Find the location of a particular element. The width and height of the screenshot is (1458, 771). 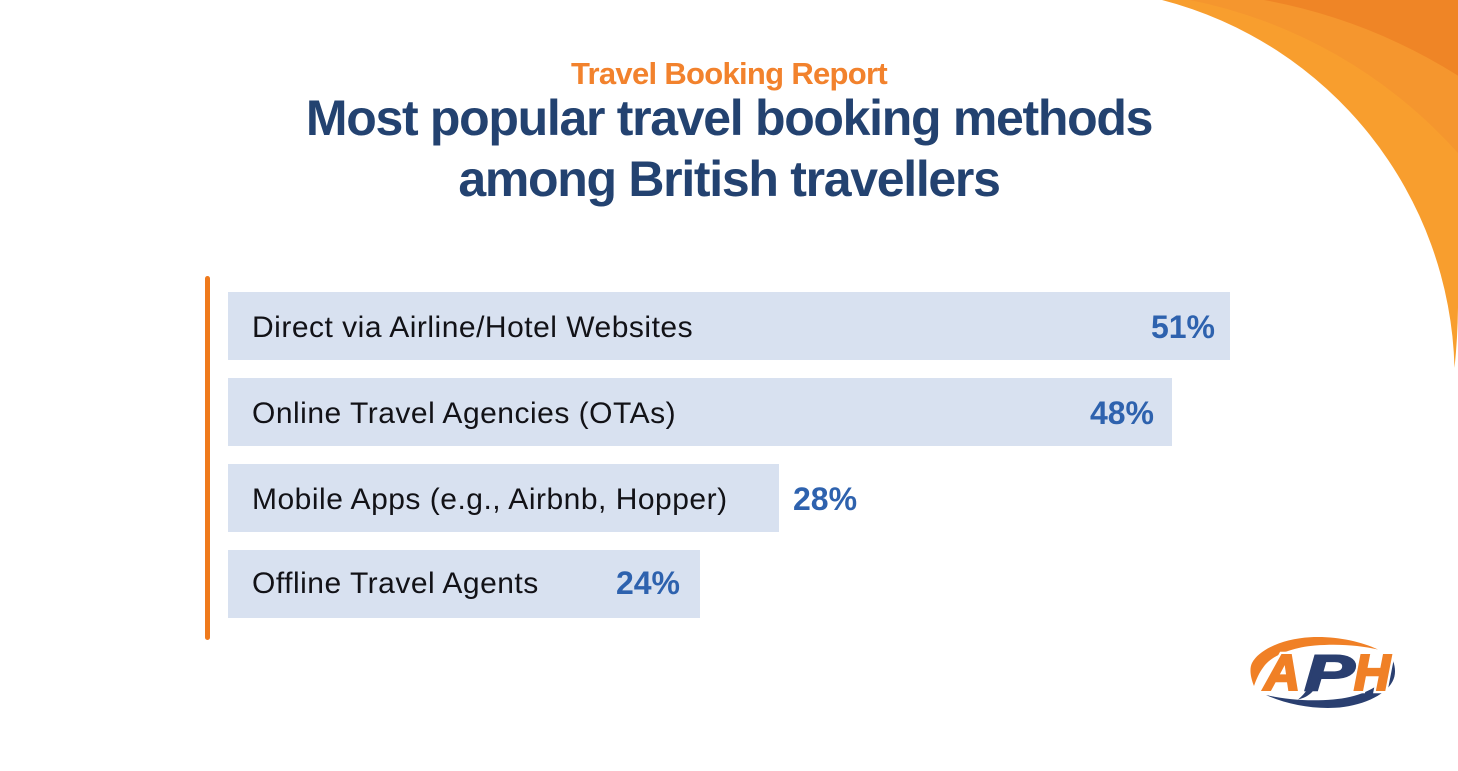

svg-text: A is located at coordinates (1281, 673).